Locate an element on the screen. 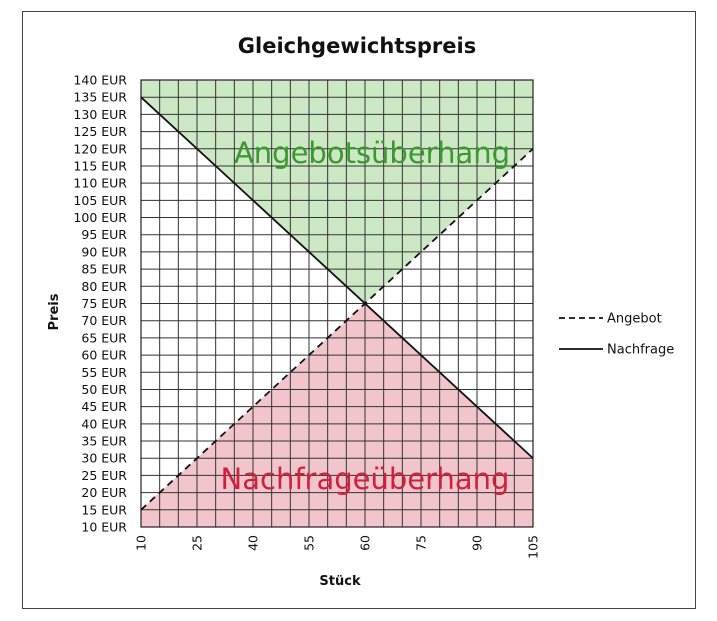 This screenshot has width=717, height=621. y-tick-label: 125 EUR is located at coordinates (100, 131).